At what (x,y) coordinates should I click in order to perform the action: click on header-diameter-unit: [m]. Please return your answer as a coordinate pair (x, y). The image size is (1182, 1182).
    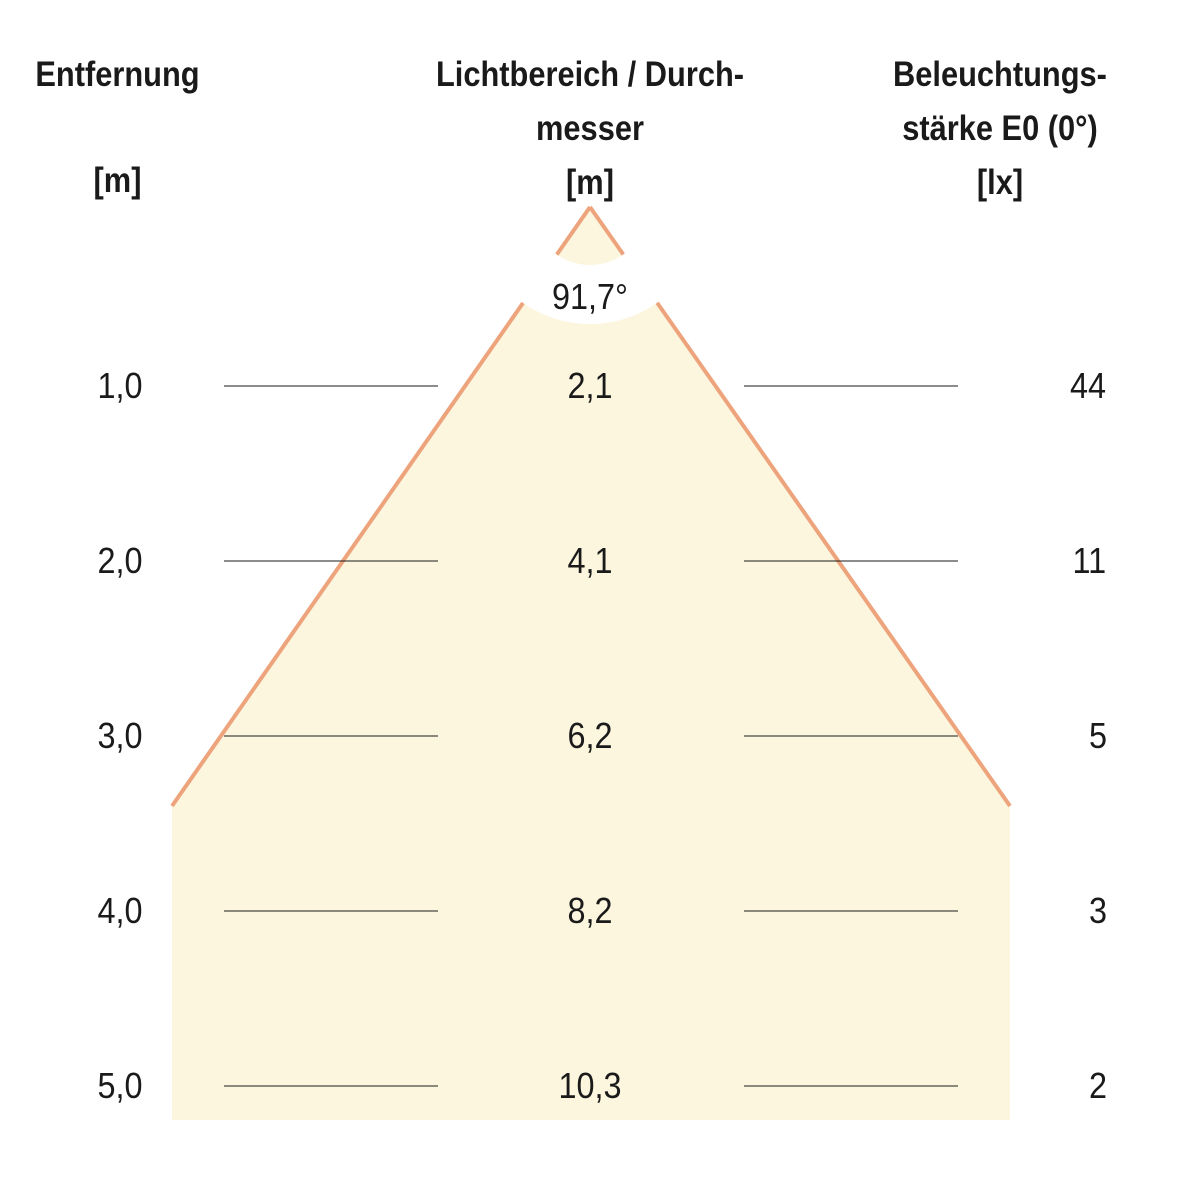
    Looking at the image, I should click on (590, 182).